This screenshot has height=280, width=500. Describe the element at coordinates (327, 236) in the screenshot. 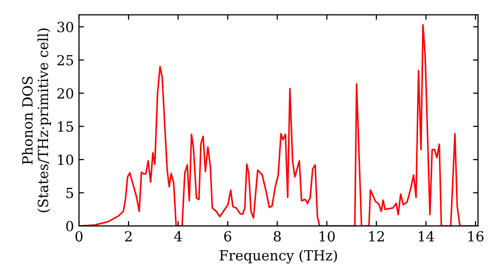

I see `x-tick-label: 10` at that location.